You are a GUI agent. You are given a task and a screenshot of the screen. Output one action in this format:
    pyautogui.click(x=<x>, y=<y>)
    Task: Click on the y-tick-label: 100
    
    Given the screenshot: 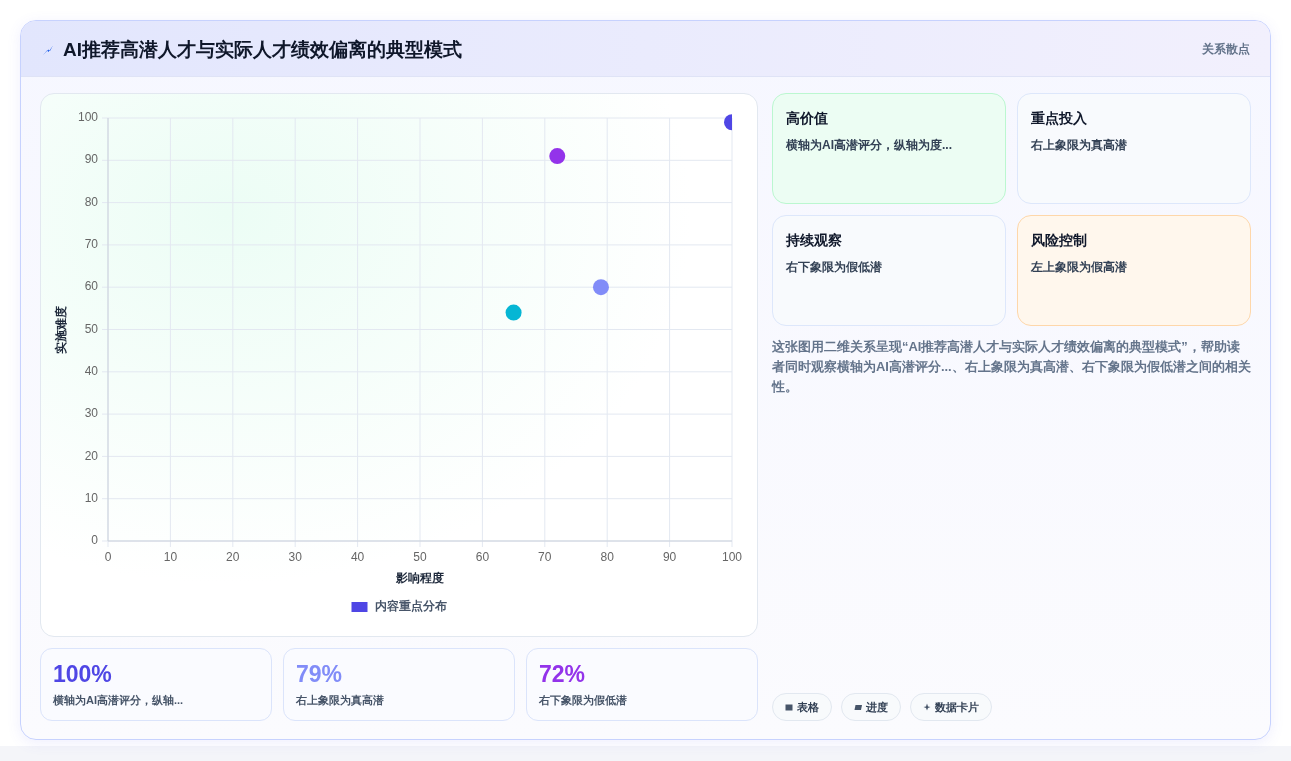 What is the action you would take?
    pyautogui.click(x=88, y=117)
    